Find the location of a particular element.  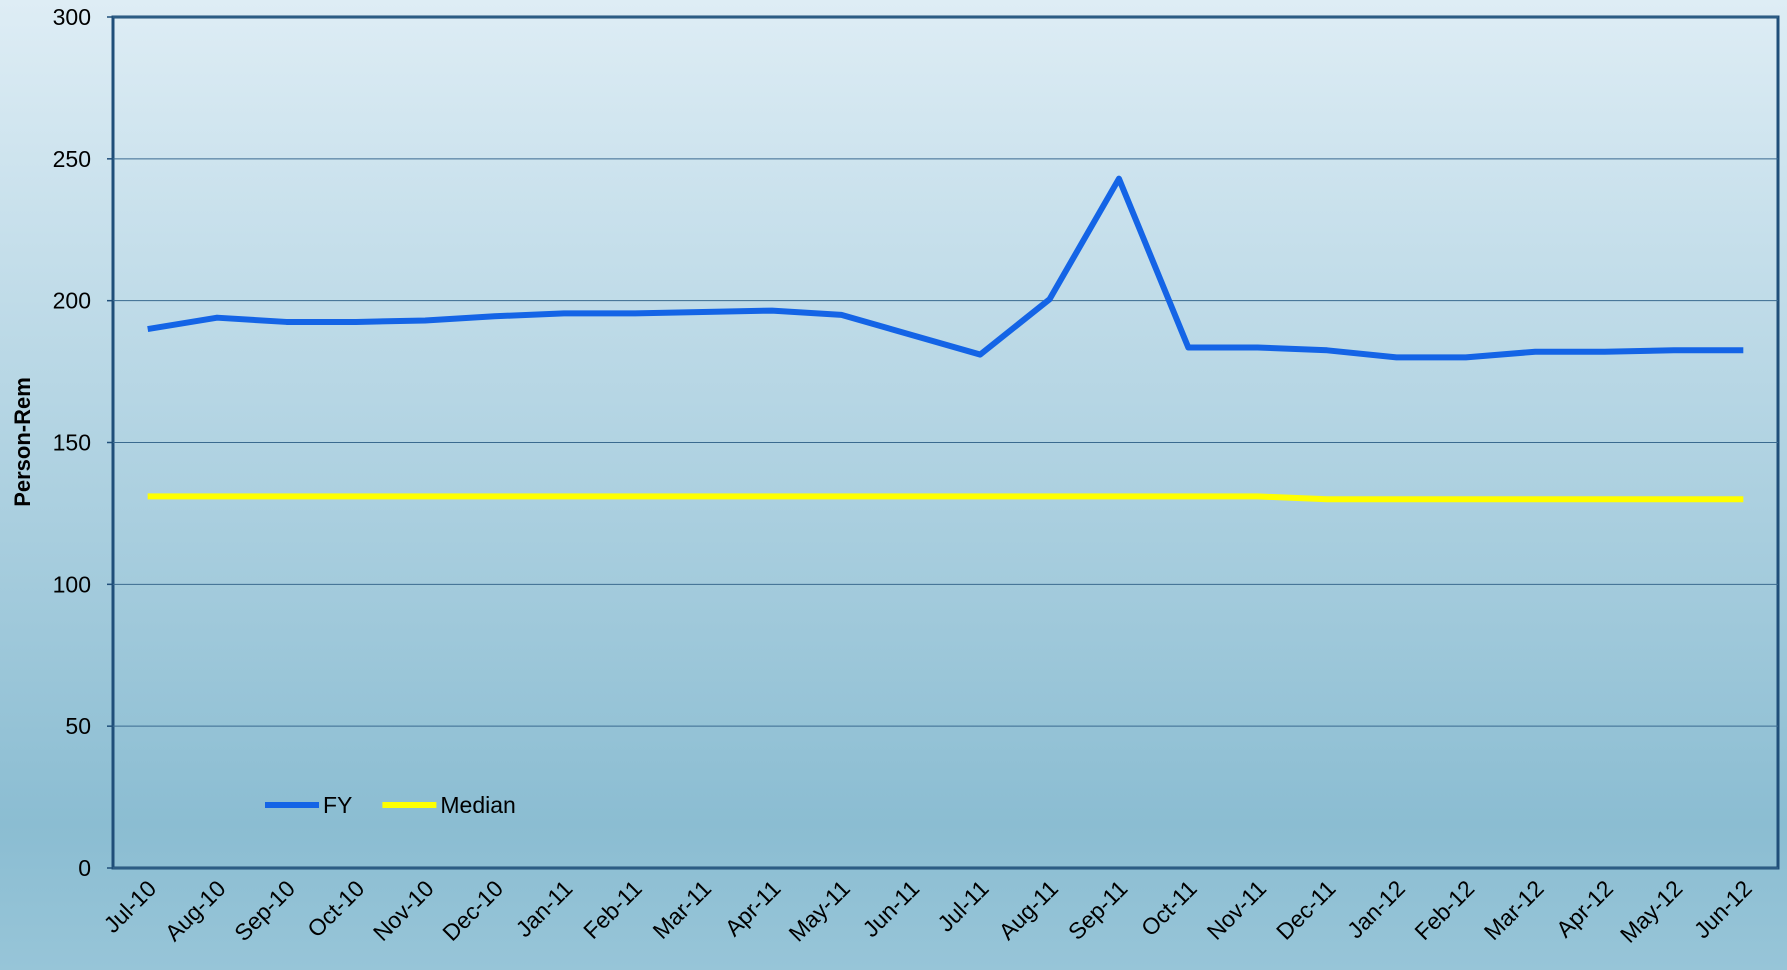

legend-label: Median is located at coordinates (477, 805).